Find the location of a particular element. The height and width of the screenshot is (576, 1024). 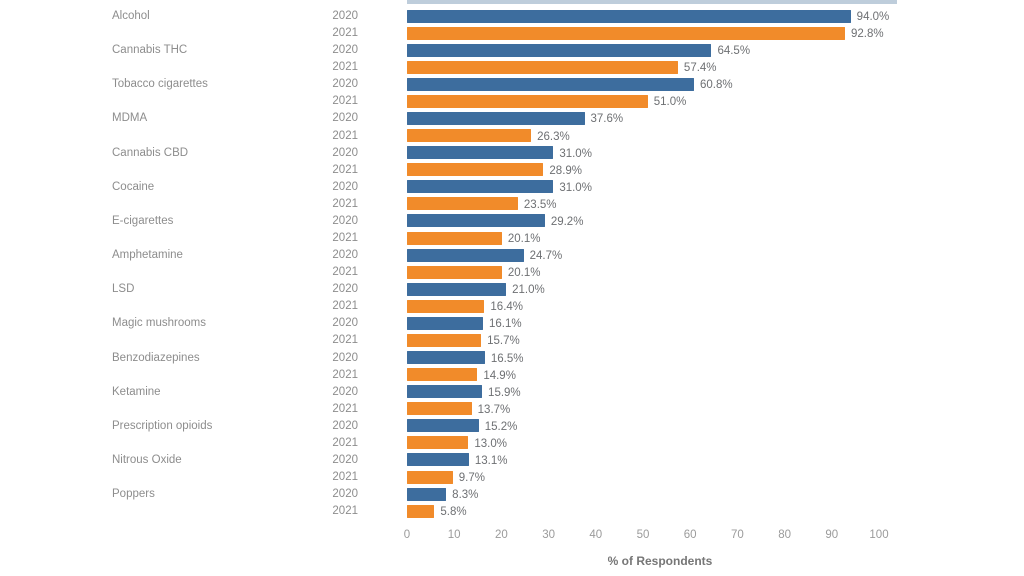

bar-row: 2021 20.1% is located at coordinates (512, 238).